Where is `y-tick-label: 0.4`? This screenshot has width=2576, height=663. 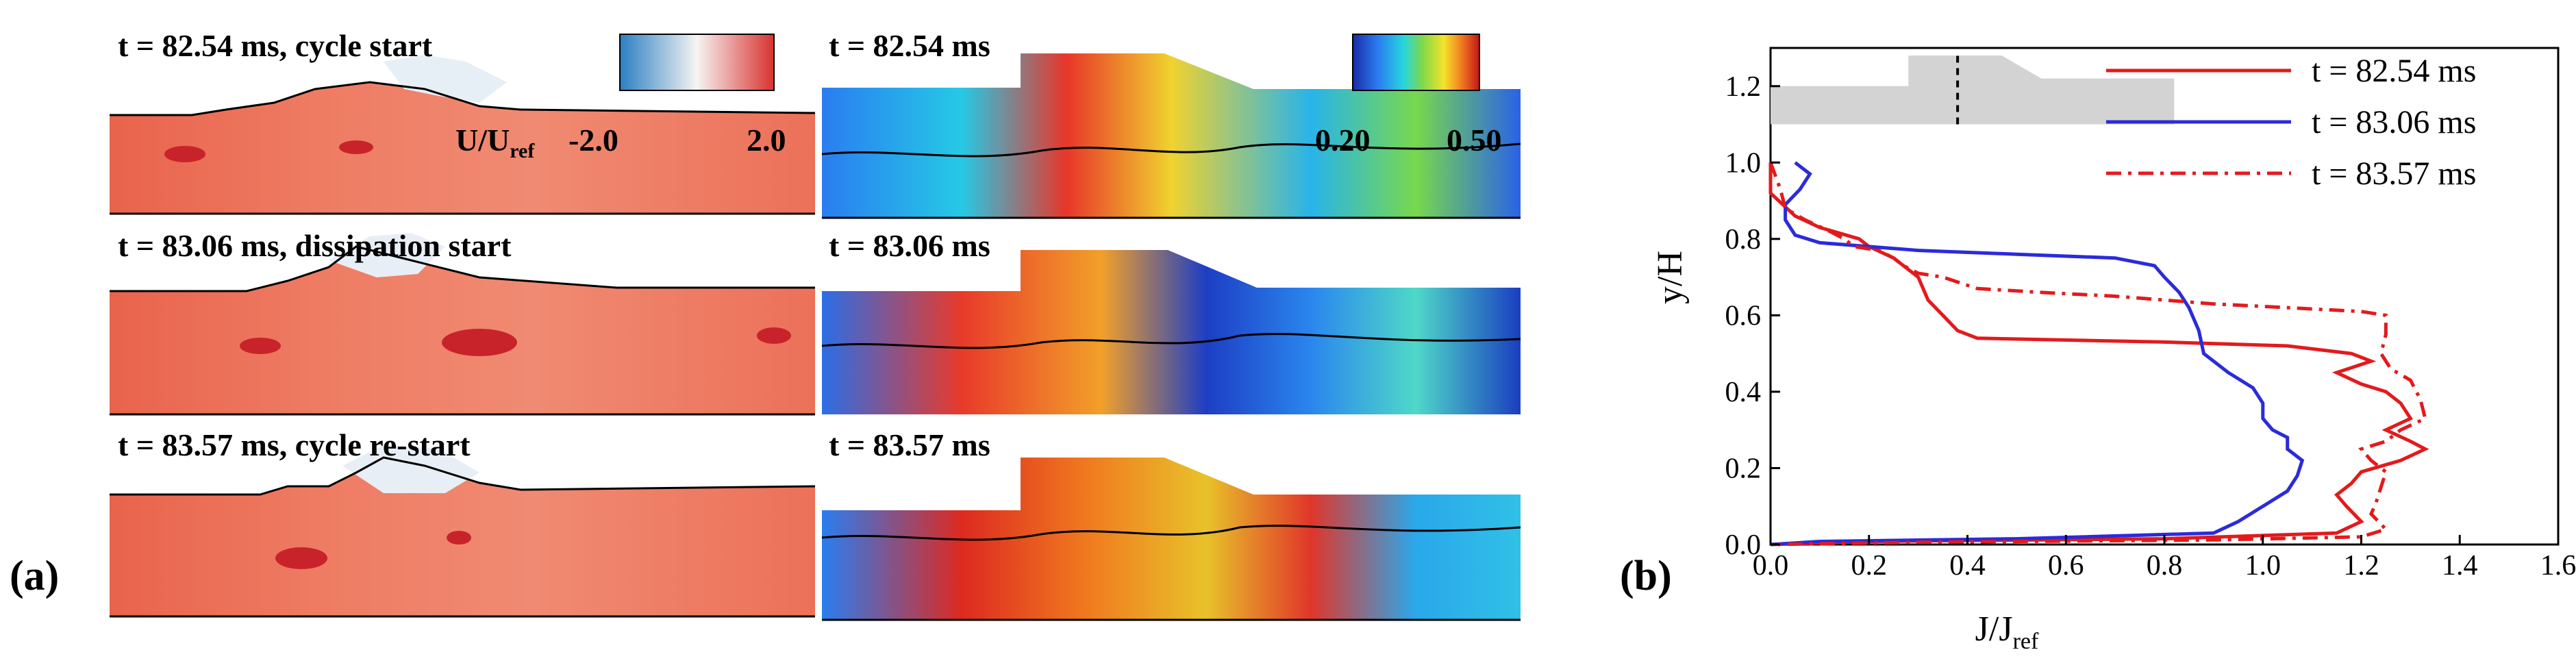 y-tick-label: 0.4 is located at coordinates (1743, 392).